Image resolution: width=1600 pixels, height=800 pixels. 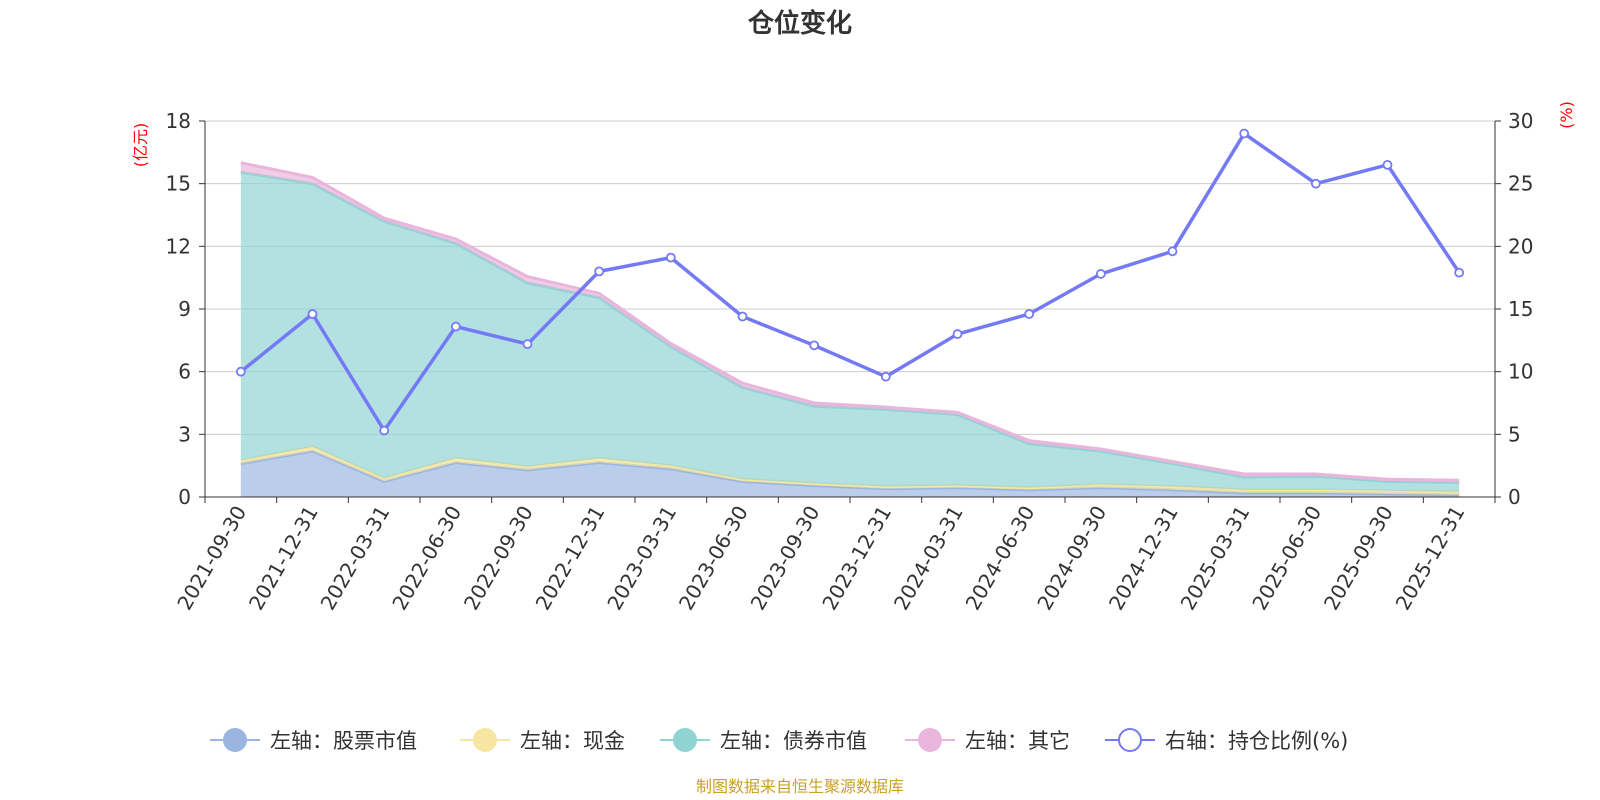 What do you see at coordinates (1430, 558) in the screenshot?
I see `x-axis-tick-label: 2025-12-31` at bounding box center [1430, 558].